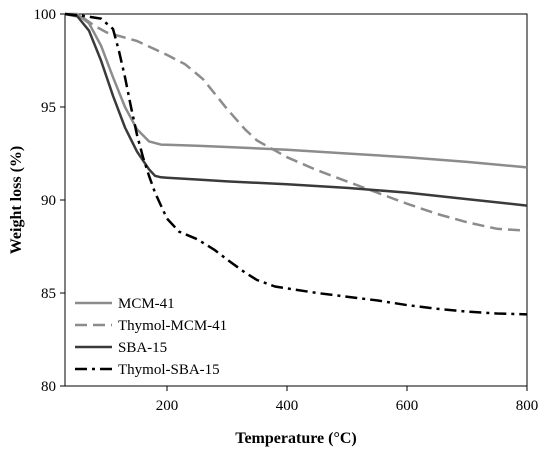  What do you see at coordinates (45, 15) in the screenshot?
I see `y-tick-label: 100` at bounding box center [45, 15].